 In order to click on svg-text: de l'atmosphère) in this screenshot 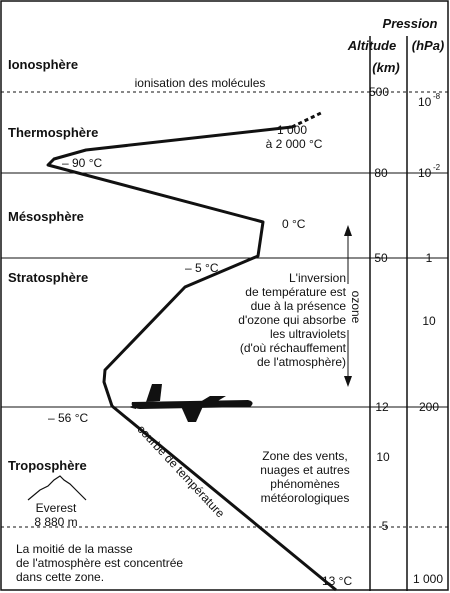, I will do `click(301, 362)`.